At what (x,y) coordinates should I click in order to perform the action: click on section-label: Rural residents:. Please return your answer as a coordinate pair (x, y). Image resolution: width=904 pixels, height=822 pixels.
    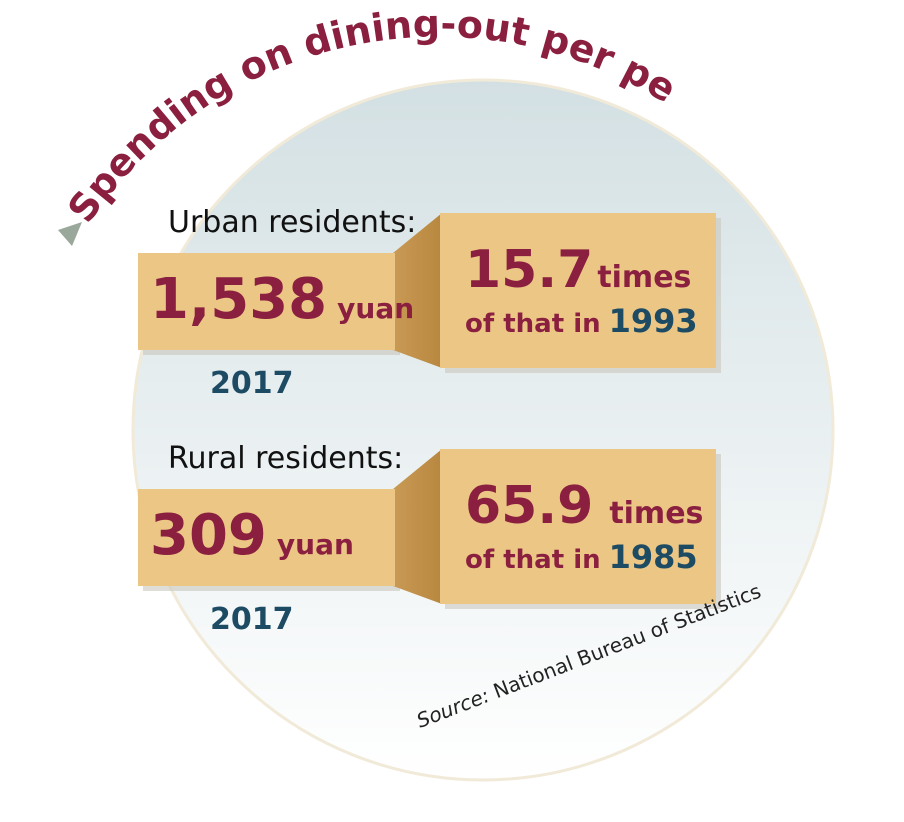
    Looking at the image, I should click on (285, 458).